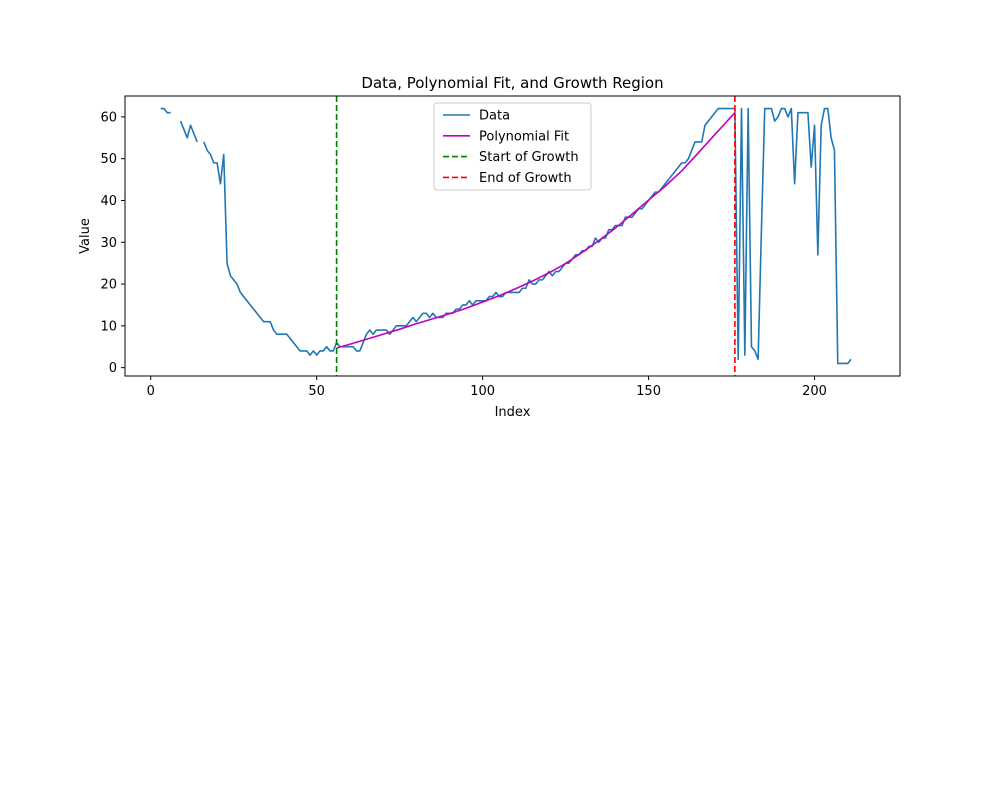 The image size is (1000, 804). Describe the element at coordinates (525, 178) in the screenshot. I see `legend-label-end-of-growth: End of Growth` at that location.